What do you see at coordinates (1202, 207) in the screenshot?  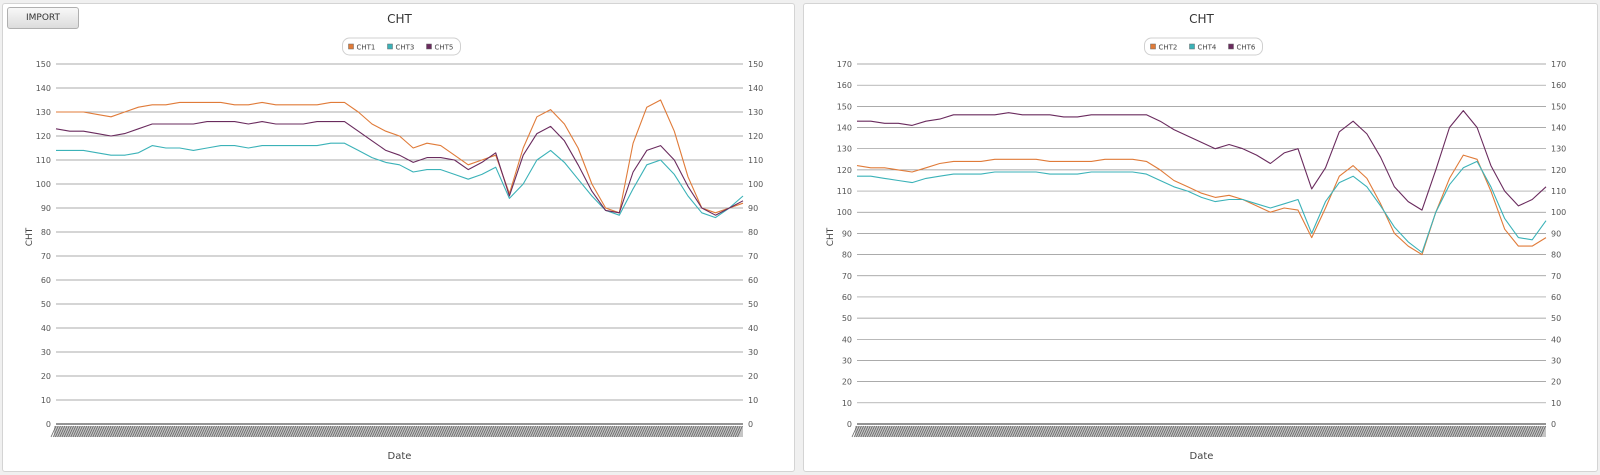 I see `series-line-cht4` at bounding box center [1202, 207].